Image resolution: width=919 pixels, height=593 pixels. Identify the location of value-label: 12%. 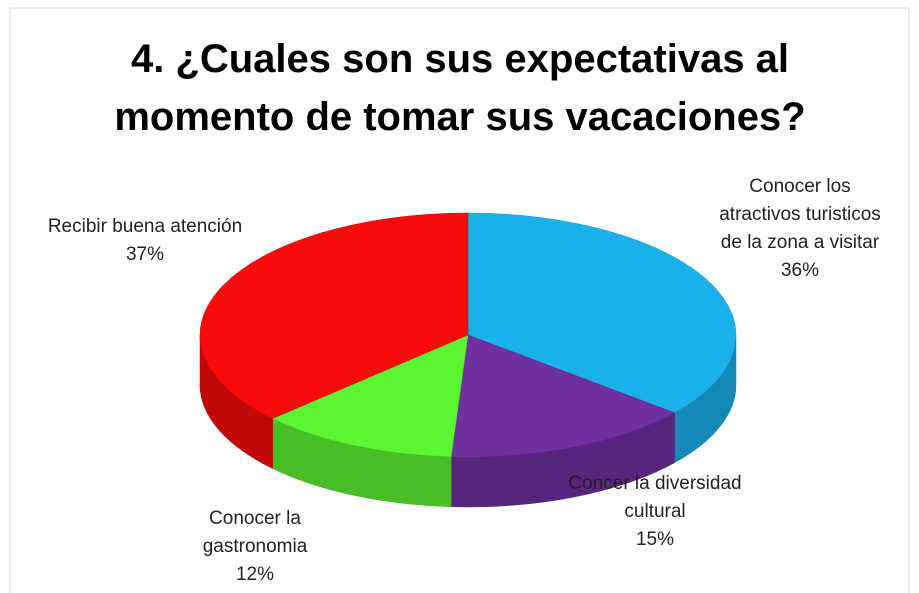
(255, 574).